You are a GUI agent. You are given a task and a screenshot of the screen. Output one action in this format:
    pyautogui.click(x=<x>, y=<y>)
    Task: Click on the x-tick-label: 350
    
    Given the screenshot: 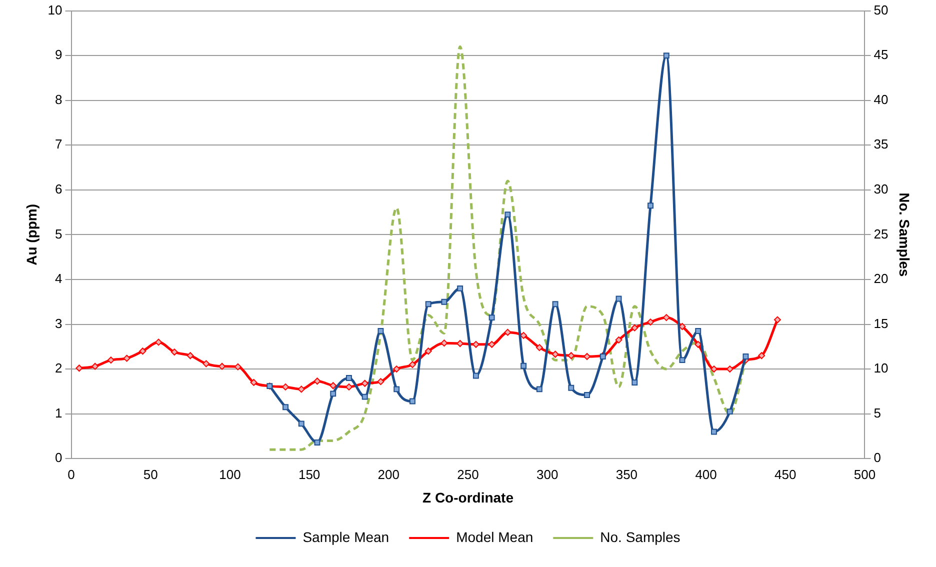 What is the action you would take?
    pyautogui.click(x=627, y=474)
    